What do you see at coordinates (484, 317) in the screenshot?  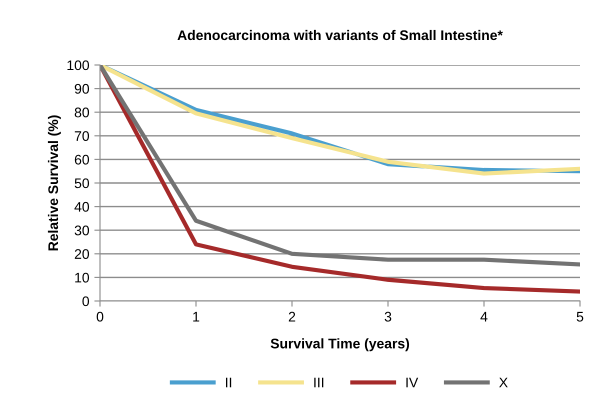 I see `x-tick-label: 4` at bounding box center [484, 317].